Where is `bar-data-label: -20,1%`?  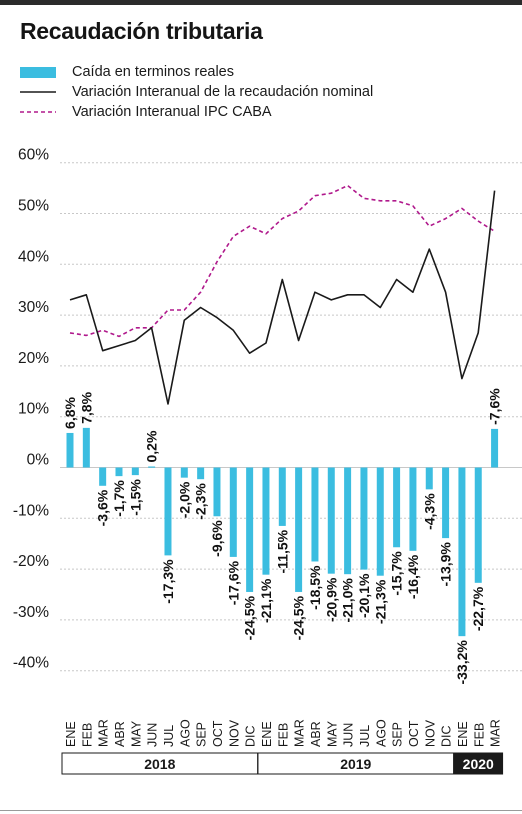 bar-data-label: -20,1% is located at coordinates (364, 595).